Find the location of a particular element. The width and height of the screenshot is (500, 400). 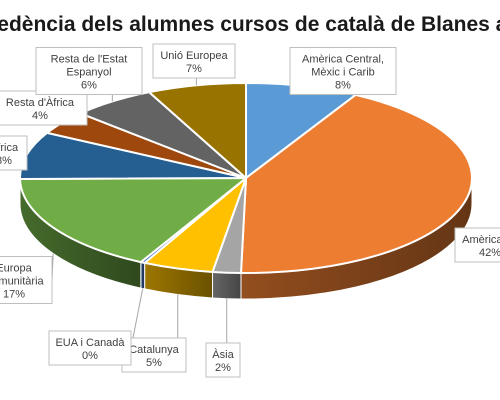

data-label: Catalunya 5% is located at coordinates (154, 356).